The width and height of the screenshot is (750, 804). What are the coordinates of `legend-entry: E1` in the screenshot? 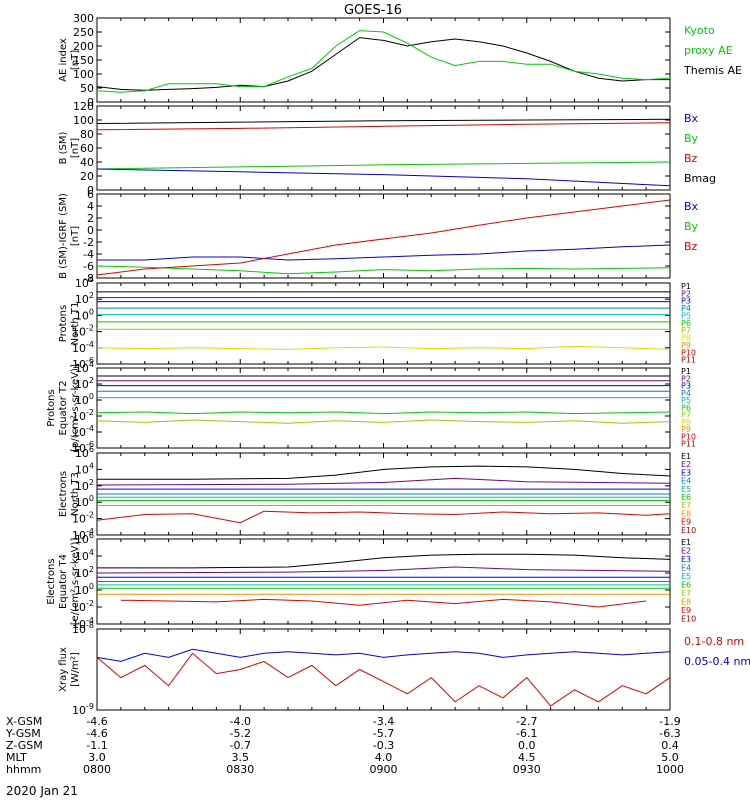 It's located at (686, 456).